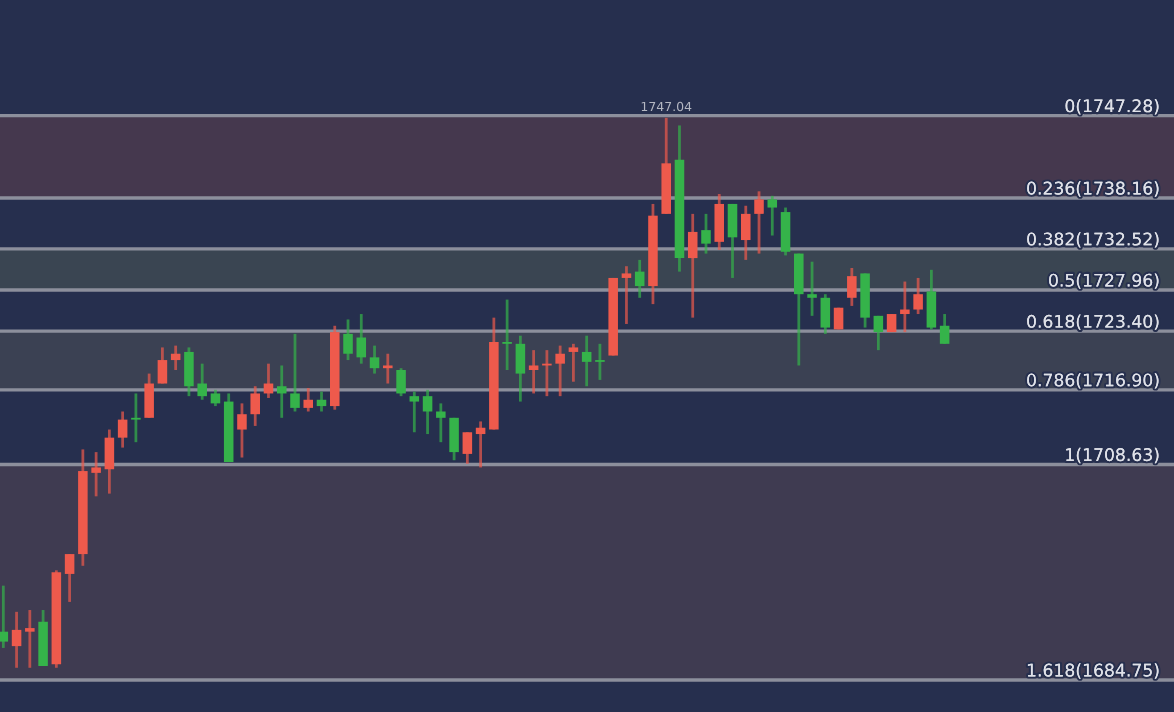 This screenshot has width=1174, height=712. I want to click on ref-line-label: 1.618(1684.75), so click(1093, 671).